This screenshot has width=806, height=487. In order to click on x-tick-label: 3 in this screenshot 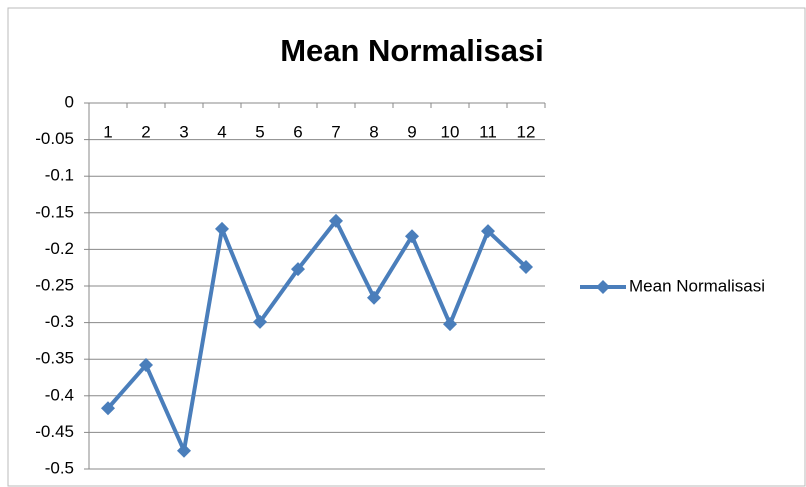, I will do `click(183, 131)`.